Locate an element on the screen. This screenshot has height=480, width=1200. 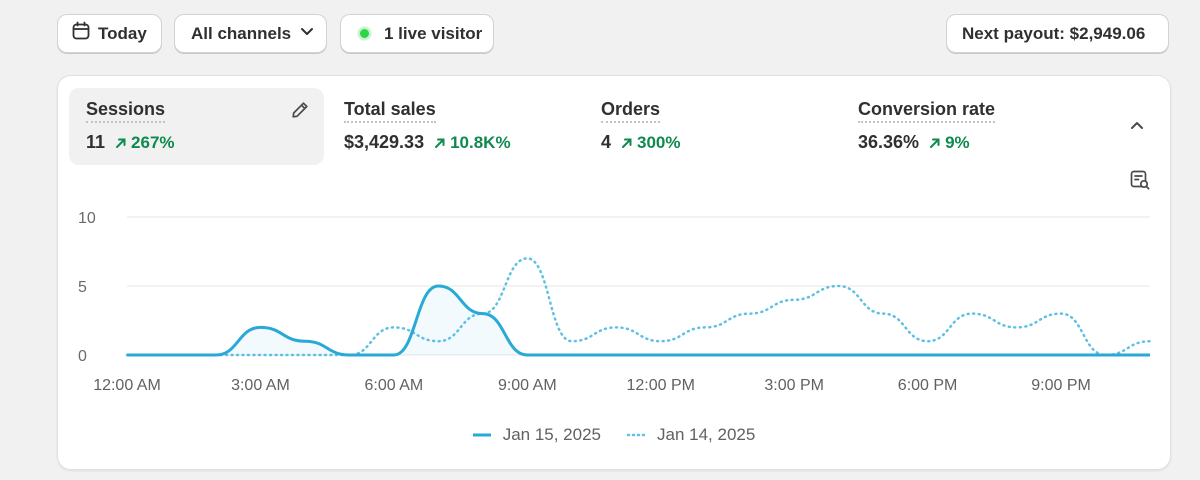
metric-change: 10.8K% is located at coordinates (480, 142).